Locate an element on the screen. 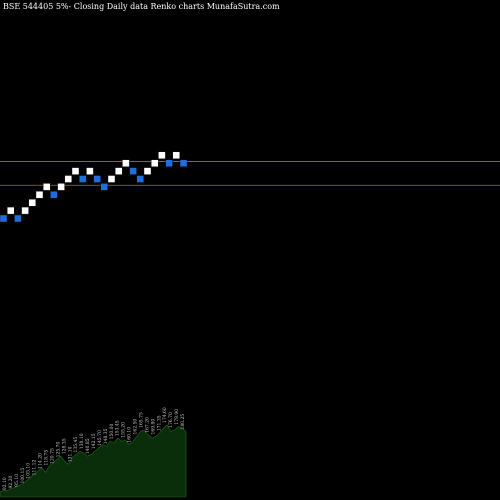  volume-label: 162.50 is located at coordinates (136, 427).